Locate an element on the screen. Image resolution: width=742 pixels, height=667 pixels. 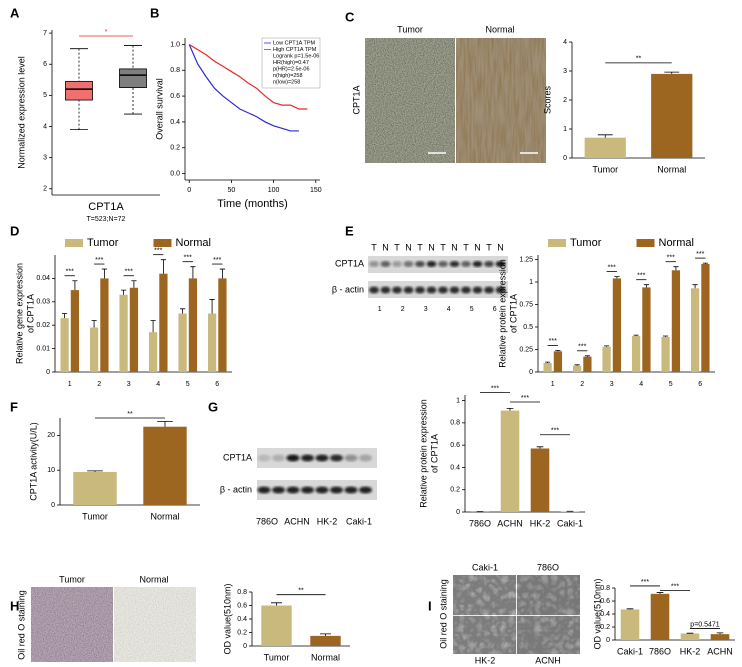
y-tick-label: 0.2 is located at coordinates (175, 148).